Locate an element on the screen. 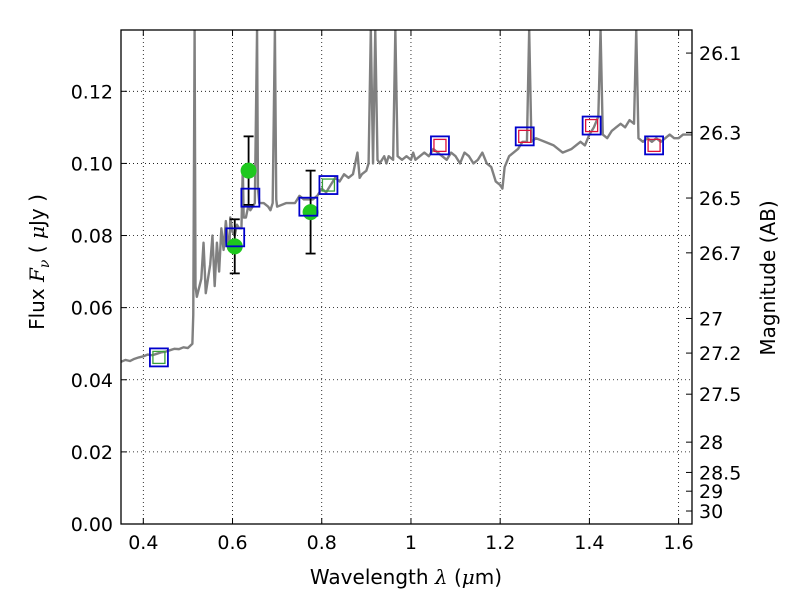 The height and width of the screenshot is (600, 800). y2-tick-label: 26.7 is located at coordinates (720, 254).